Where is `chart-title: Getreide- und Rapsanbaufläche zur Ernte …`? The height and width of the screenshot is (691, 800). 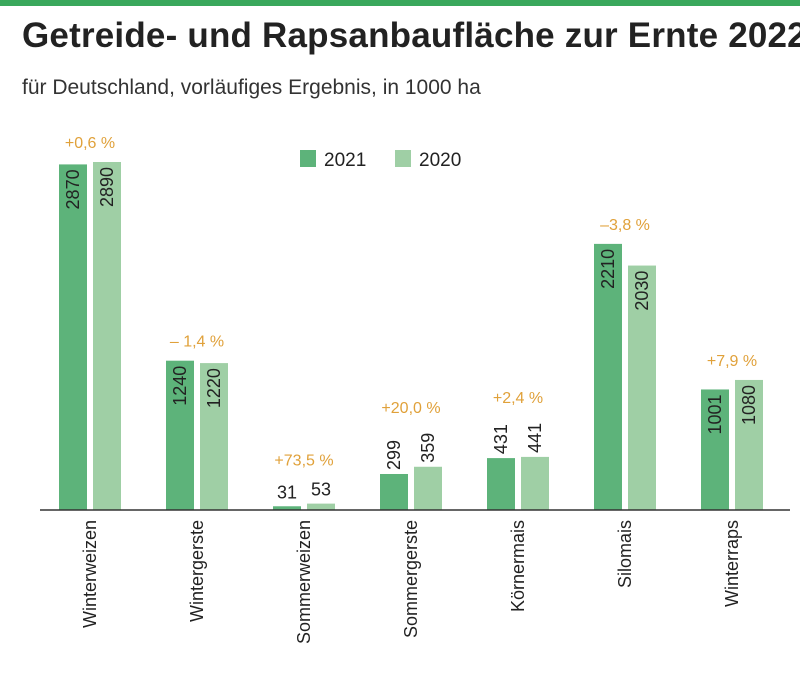 chart-title: Getreide- und Rapsanbaufläche zur Ernte … is located at coordinates (411, 35).